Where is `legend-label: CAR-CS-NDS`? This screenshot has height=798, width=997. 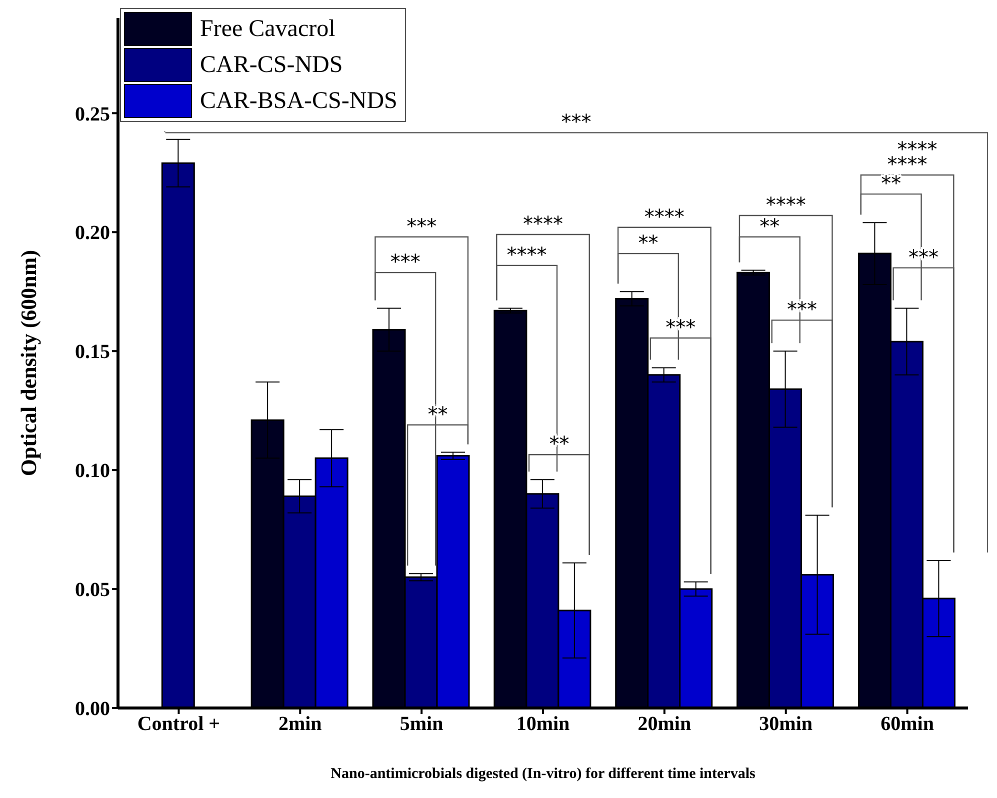
legend-label: CAR-CS-NDS is located at coordinates (271, 65).